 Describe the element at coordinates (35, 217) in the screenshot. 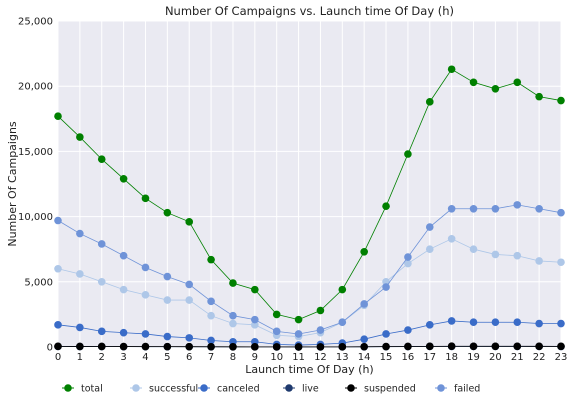

I see `y-tick-label: 10,000` at that location.